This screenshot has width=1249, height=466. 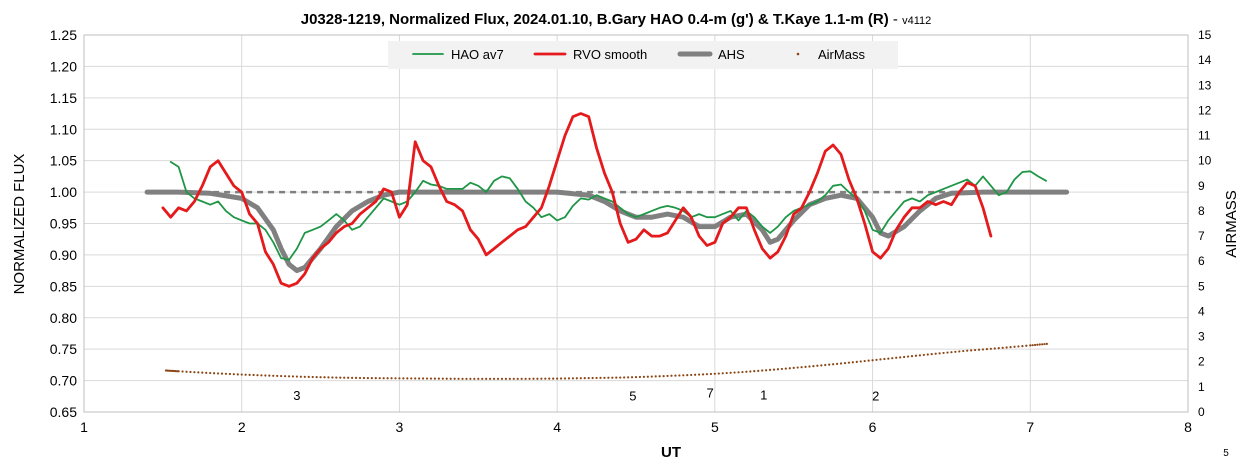 What do you see at coordinates (606, 361) in the screenshot?
I see `airmass-points` at bounding box center [606, 361].